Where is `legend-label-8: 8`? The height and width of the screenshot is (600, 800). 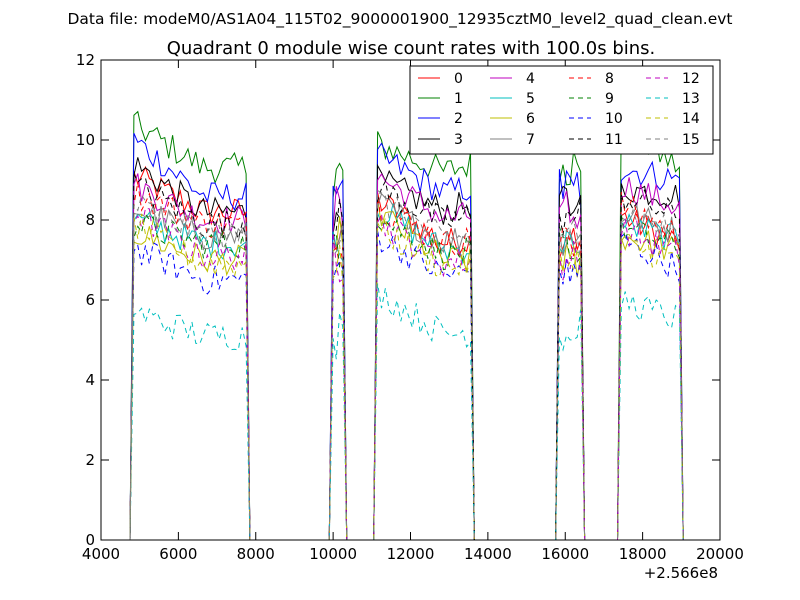
legend-label-8: 8 is located at coordinates (609, 79).